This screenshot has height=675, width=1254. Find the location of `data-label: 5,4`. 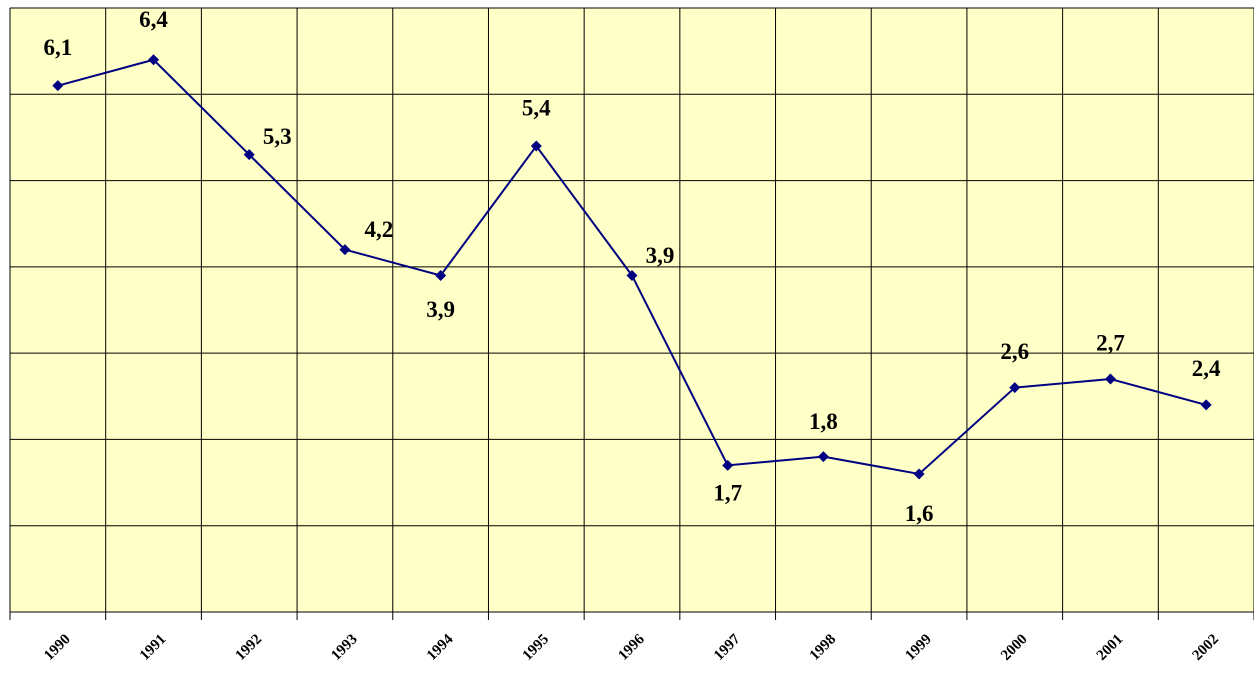

data-label: 5,4 is located at coordinates (536, 107).